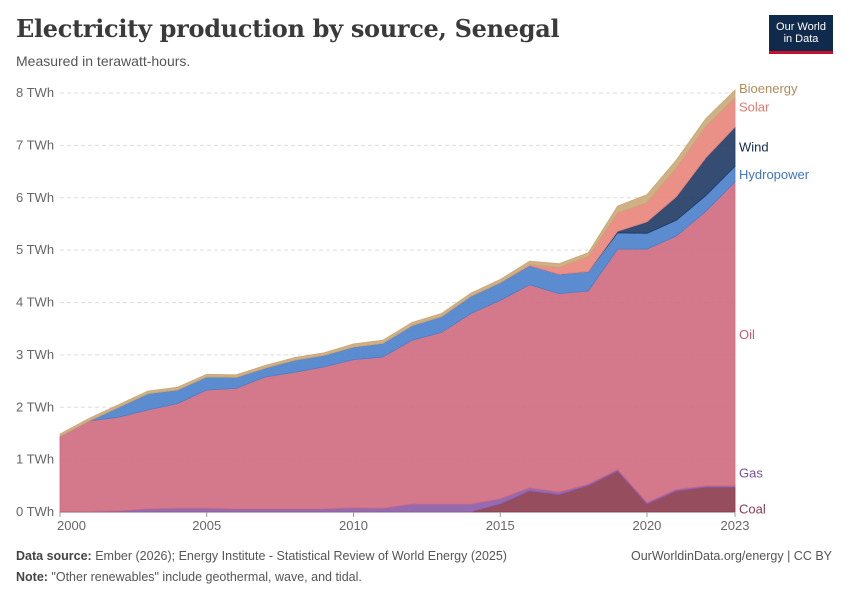 Image resolution: width=850 pixels, height=600 pixels. I want to click on series-label-wind: Wind, so click(754, 147).